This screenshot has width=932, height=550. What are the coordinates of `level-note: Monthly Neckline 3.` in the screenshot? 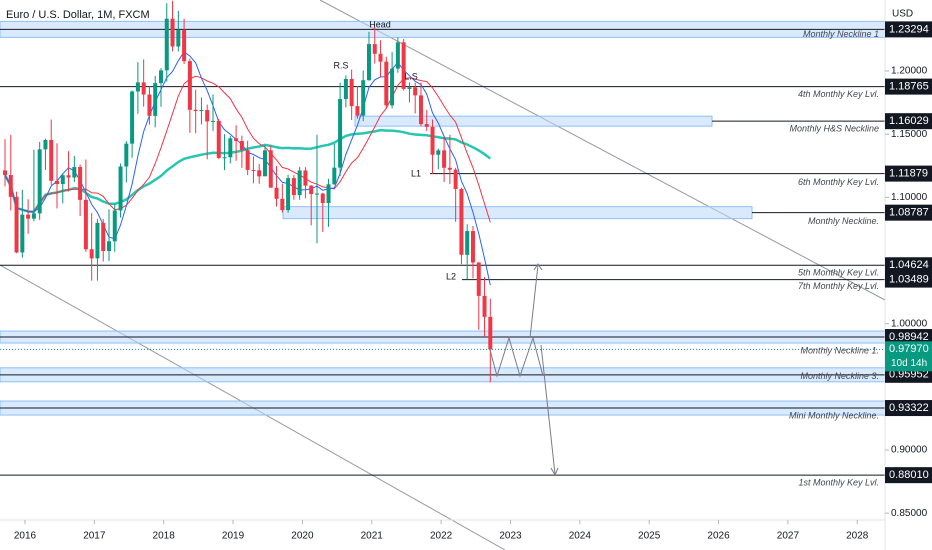 It's located at (839, 376).